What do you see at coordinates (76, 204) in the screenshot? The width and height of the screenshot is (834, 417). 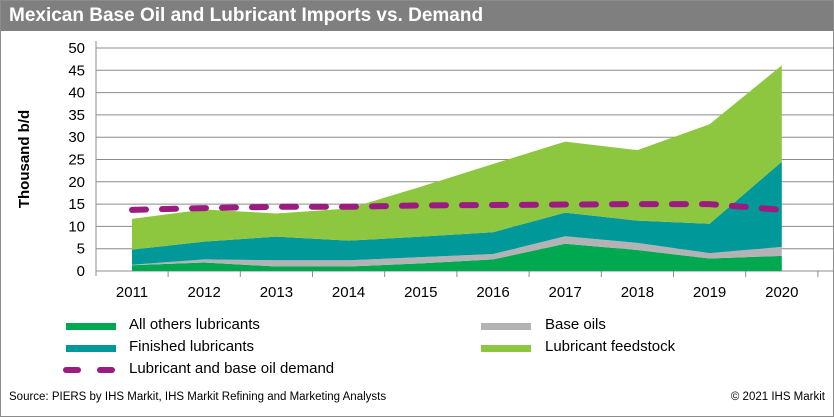 I see `y-tick-label: 15` at bounding box center [76, 204].